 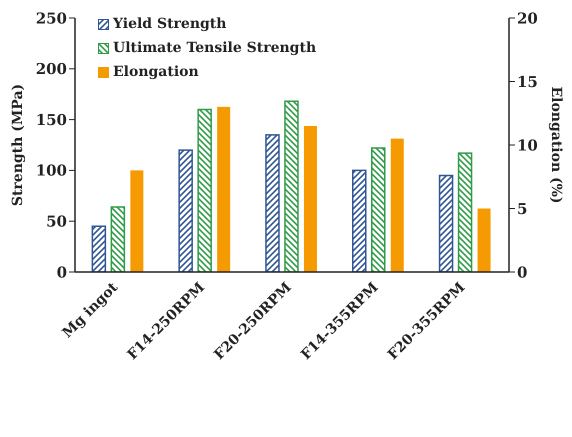 What do you see at coordinates (169, 24) in the screenshot?
I see `legend-label: Yield Strength` at bounding box center [169, 24].